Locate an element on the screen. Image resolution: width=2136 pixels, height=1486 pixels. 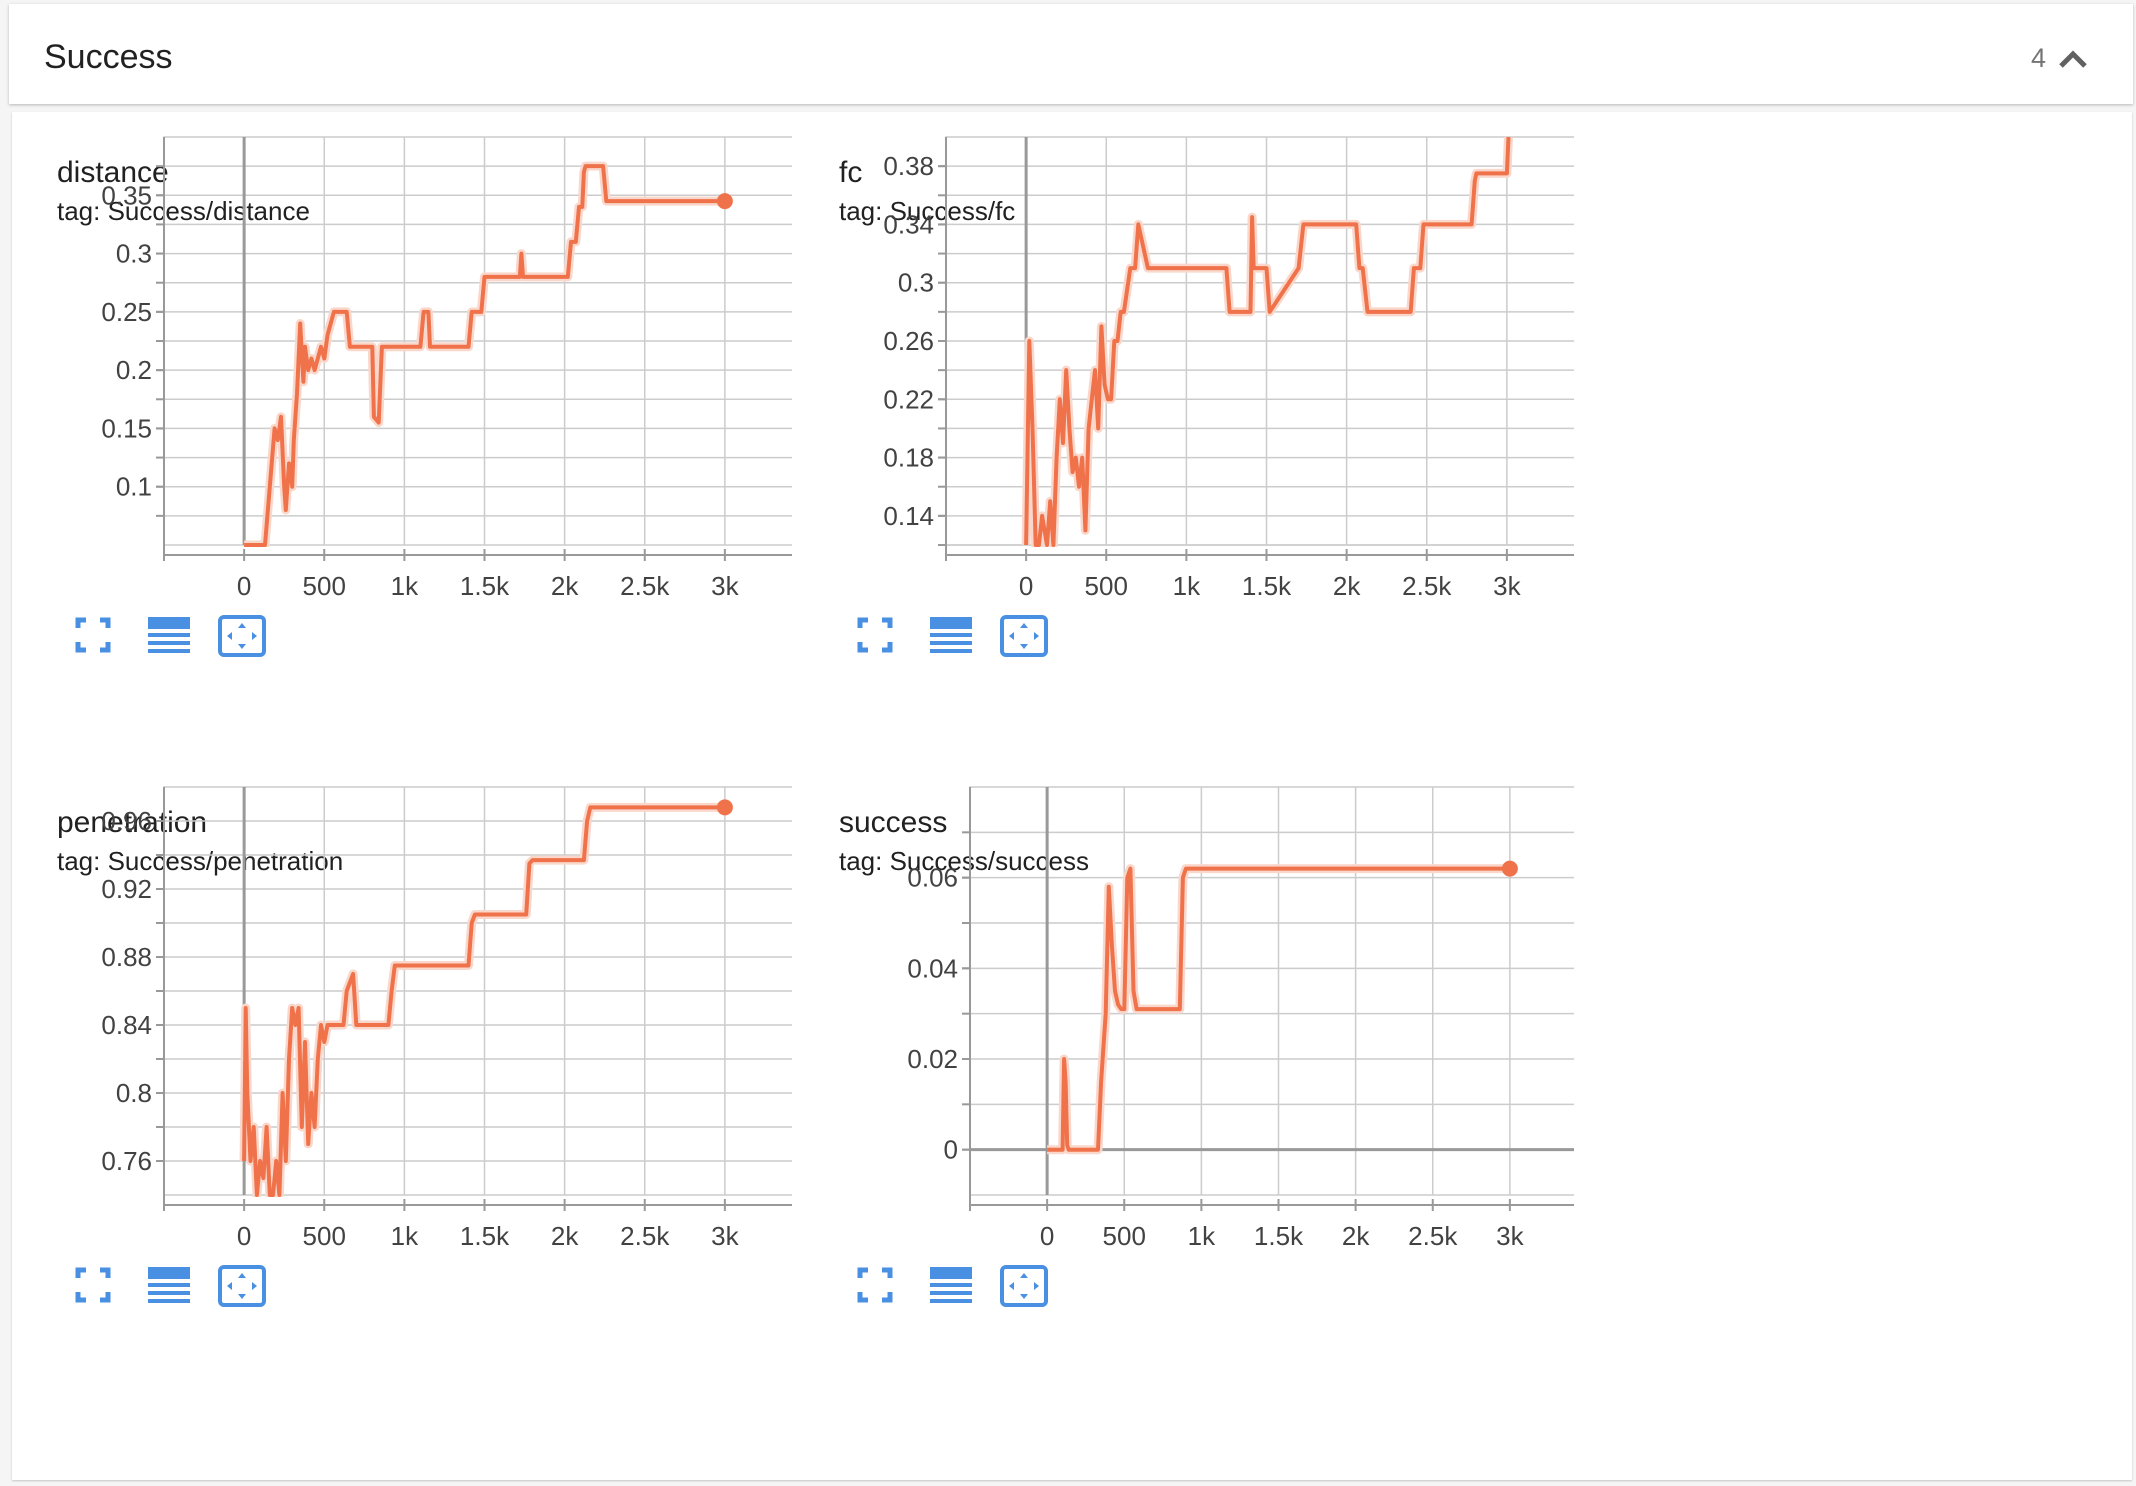
chart-title: success is located at coordinates (893, 822).